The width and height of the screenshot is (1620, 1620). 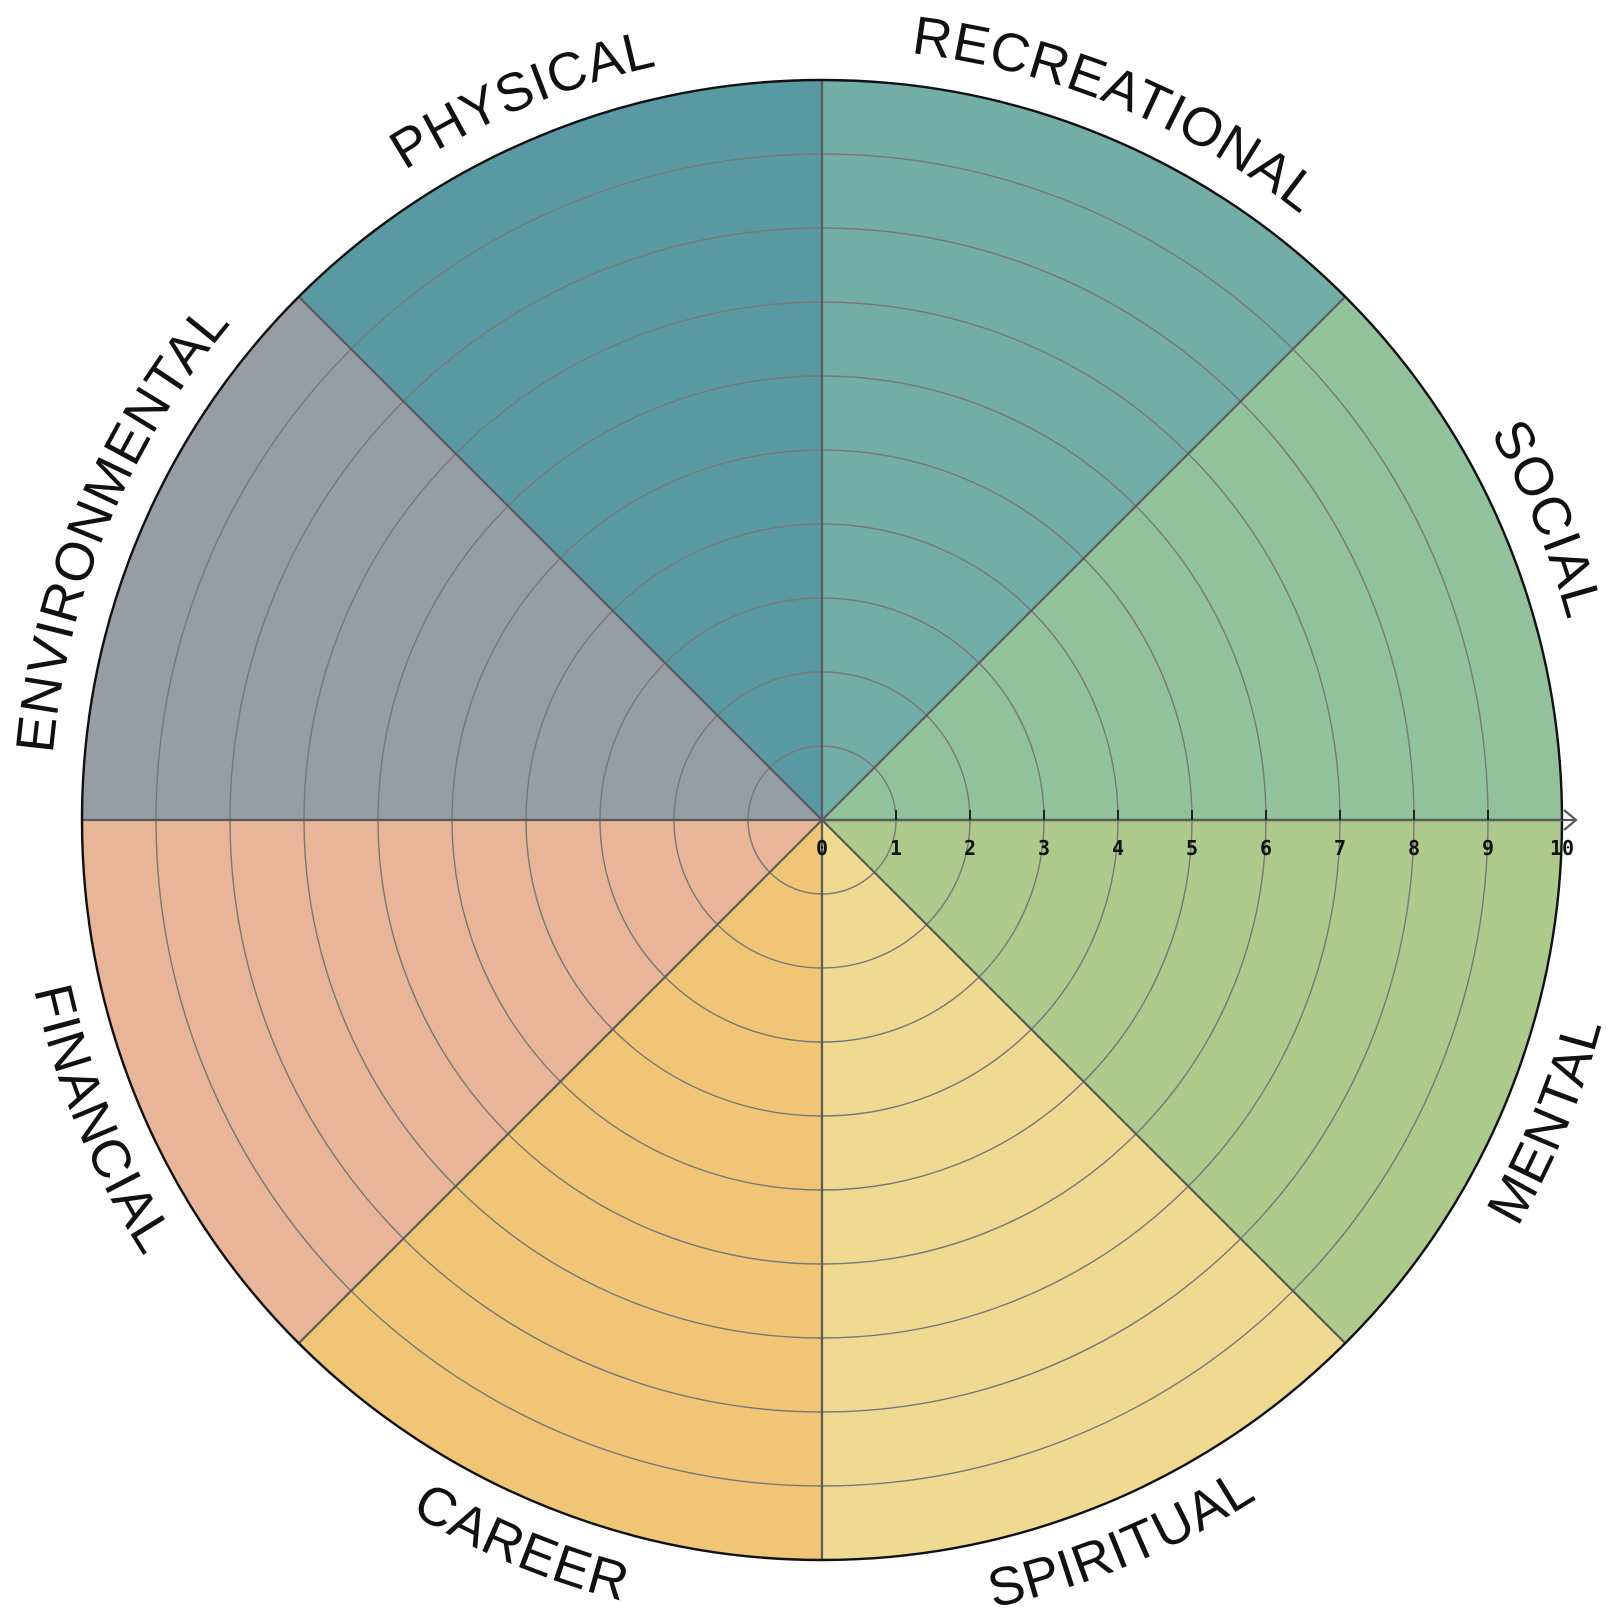 I want to click on tick-label: 6, so click(x=1266, y=848).